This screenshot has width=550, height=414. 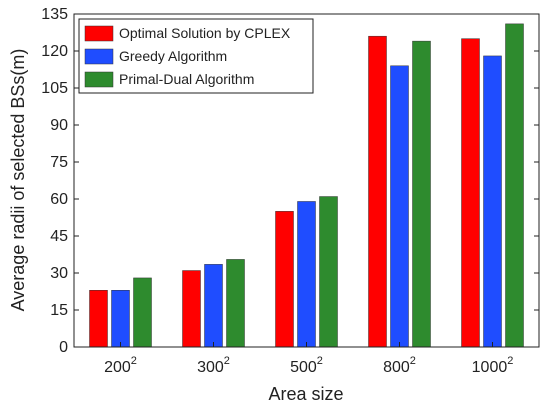 I want to click on legend-box, so click(x=196, y=56).